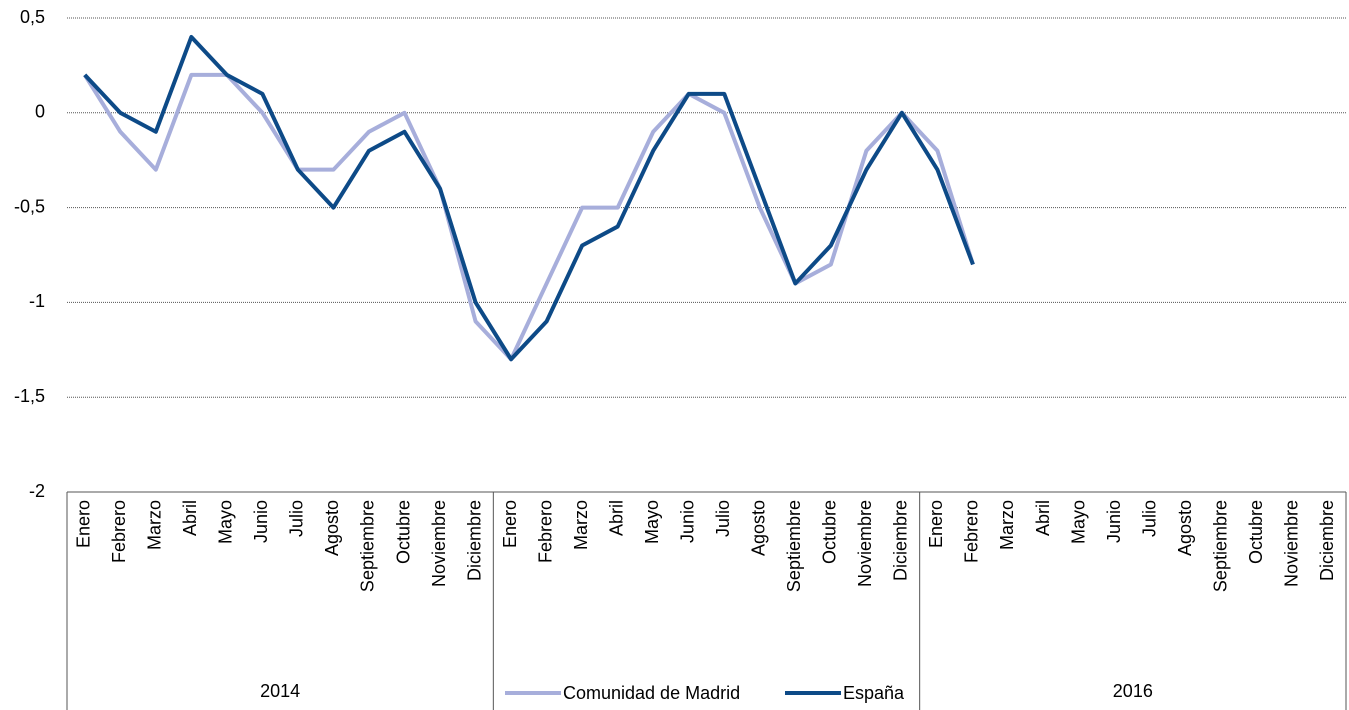 The width and height of the screenshot is (1349, 710). What do you see at coordinates (874, 693) in the screenshot?
I see `legend-label: España` at bounding box center [874, 693].